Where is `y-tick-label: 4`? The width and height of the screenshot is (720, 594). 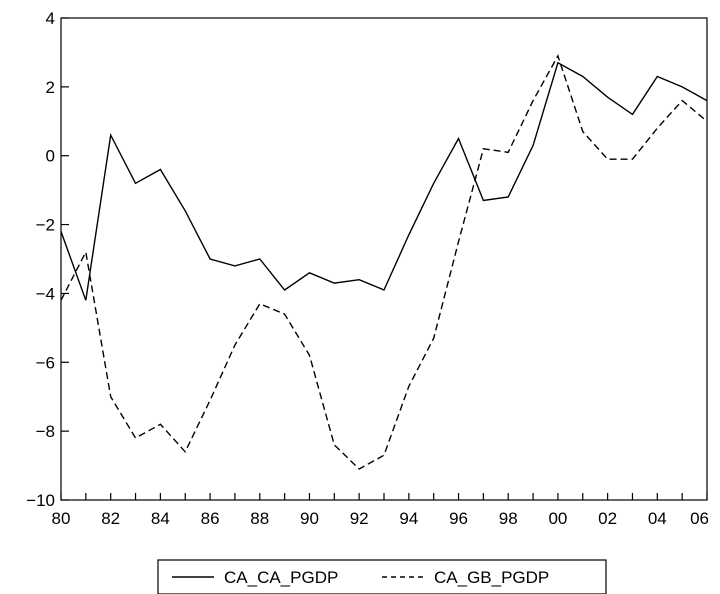 y-tick-label: 4 is located at coordinates (50, 18).